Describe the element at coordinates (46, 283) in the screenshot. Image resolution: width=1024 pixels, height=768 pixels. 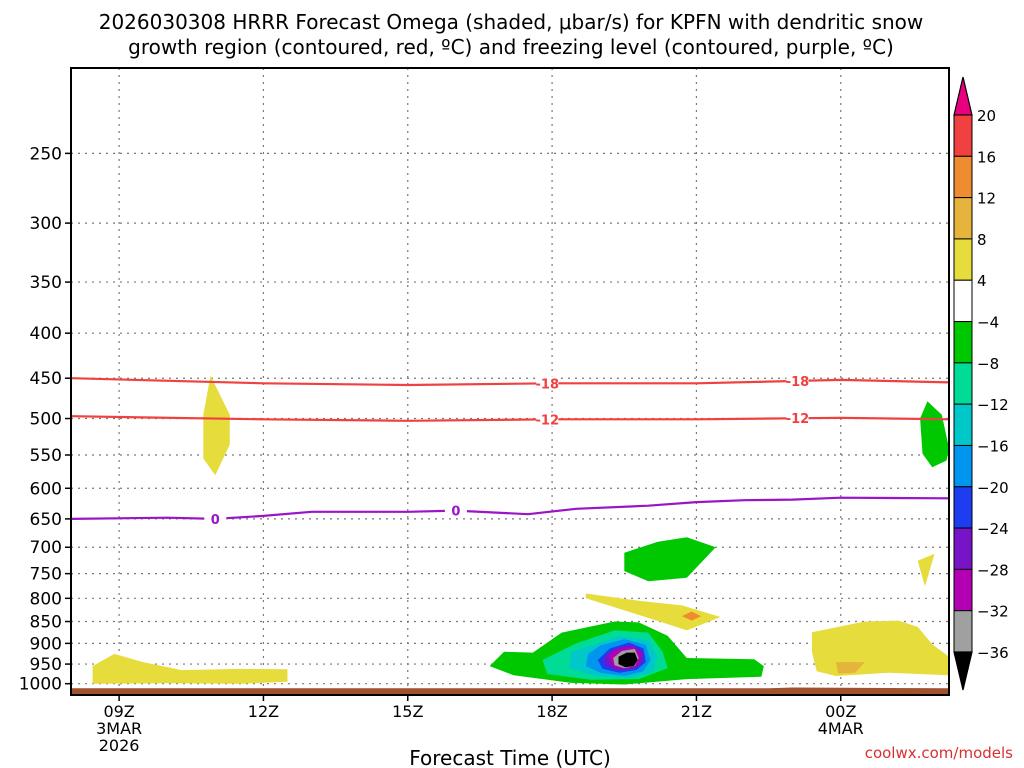
I see `y-tick-label: 350` at that location.